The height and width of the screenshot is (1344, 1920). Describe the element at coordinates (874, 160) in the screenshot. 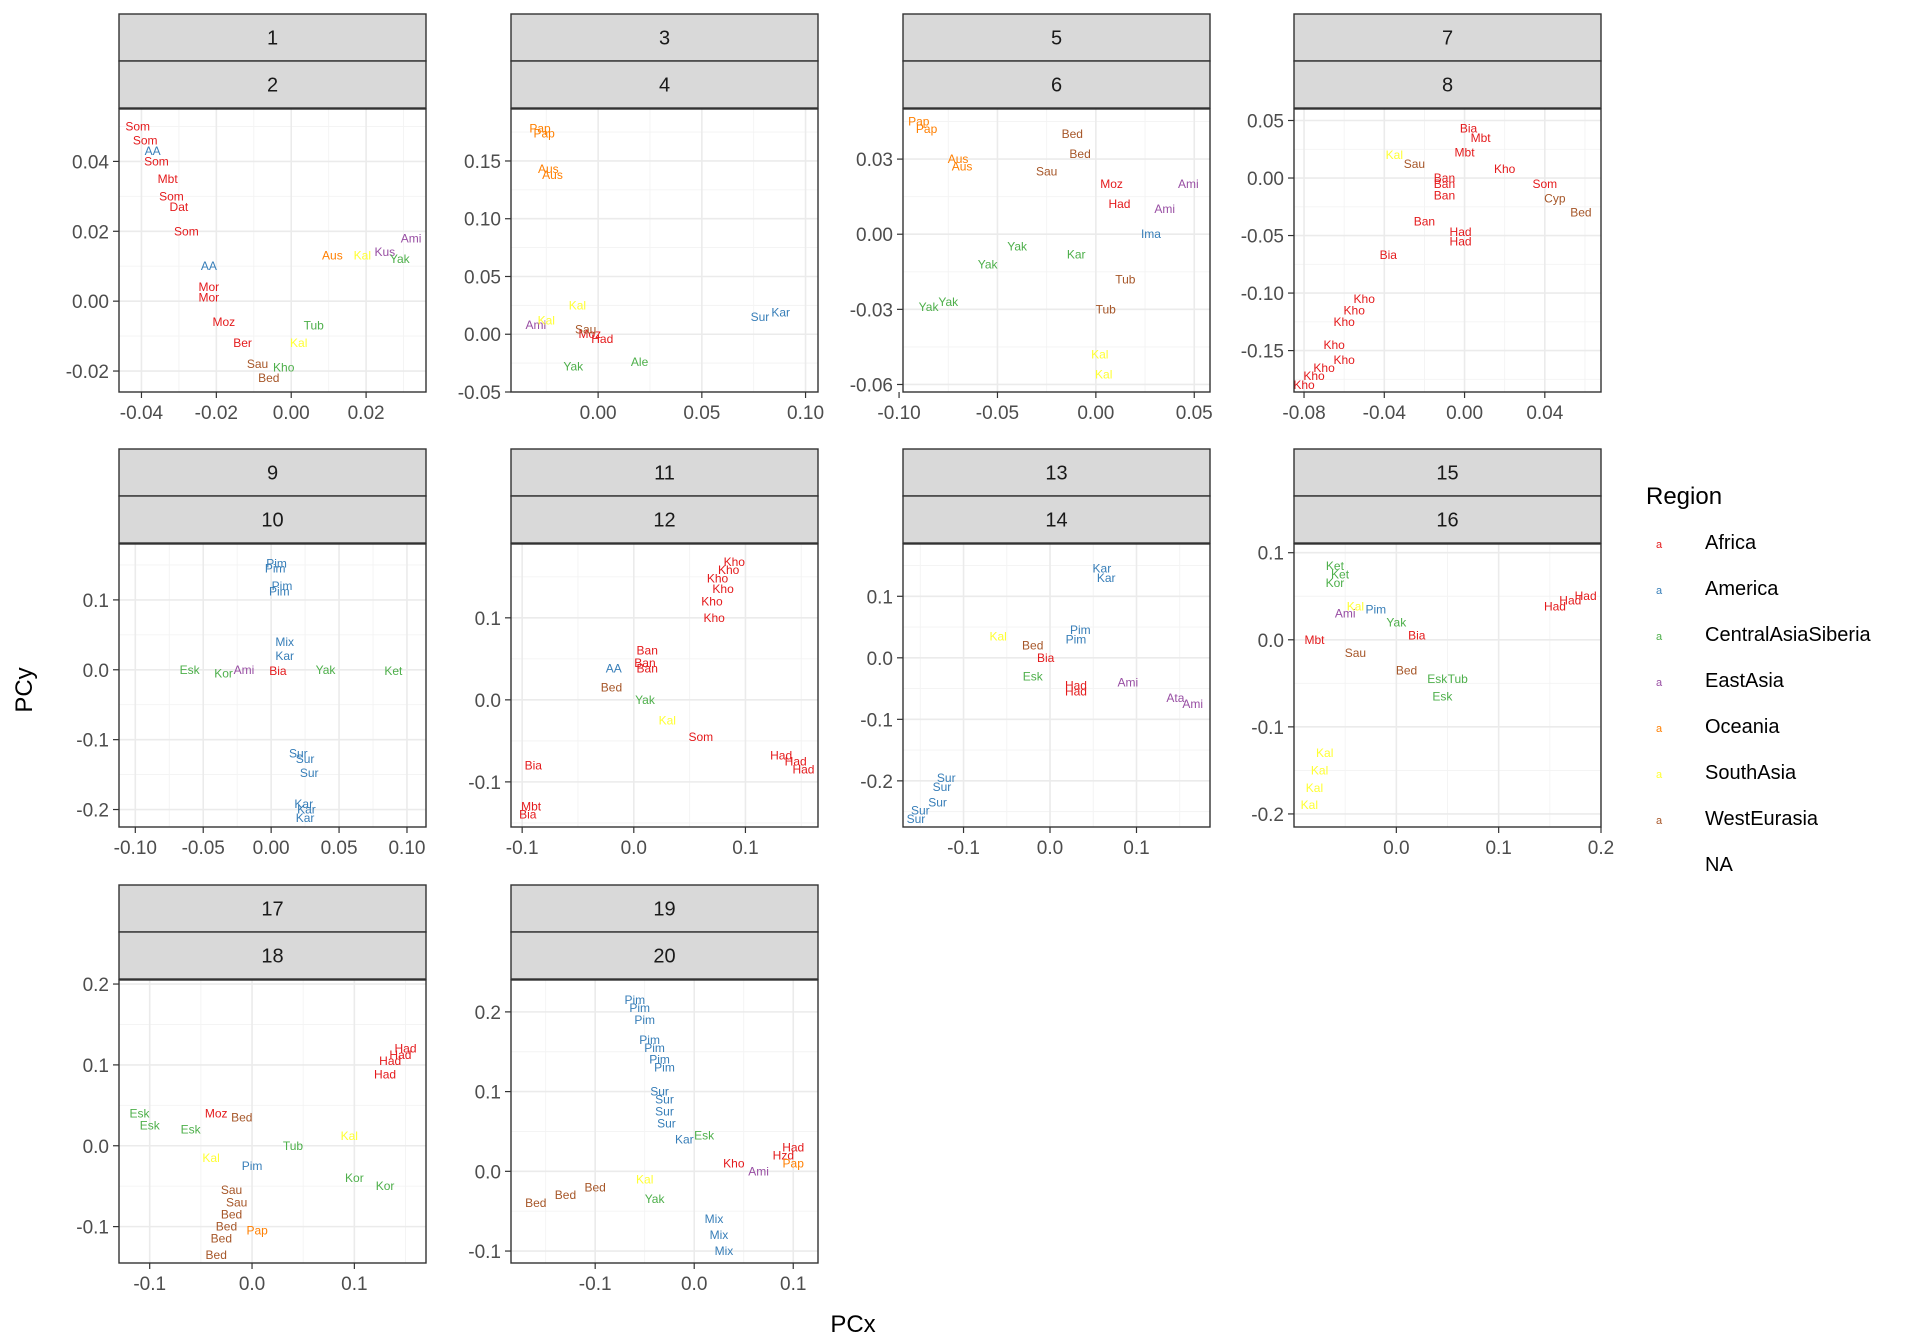

I see `y-tick-label: 0.03` at that location.